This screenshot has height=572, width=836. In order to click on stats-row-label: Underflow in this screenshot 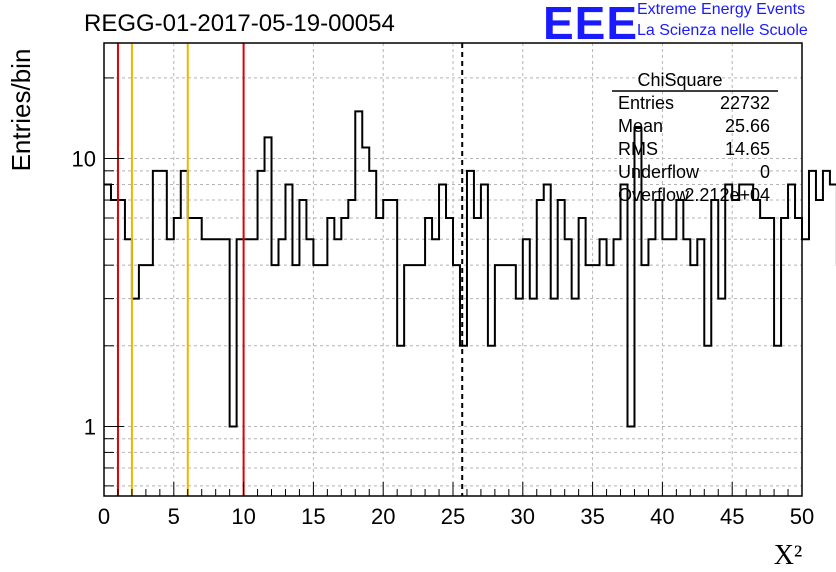, I will do `click(659, 172)`.